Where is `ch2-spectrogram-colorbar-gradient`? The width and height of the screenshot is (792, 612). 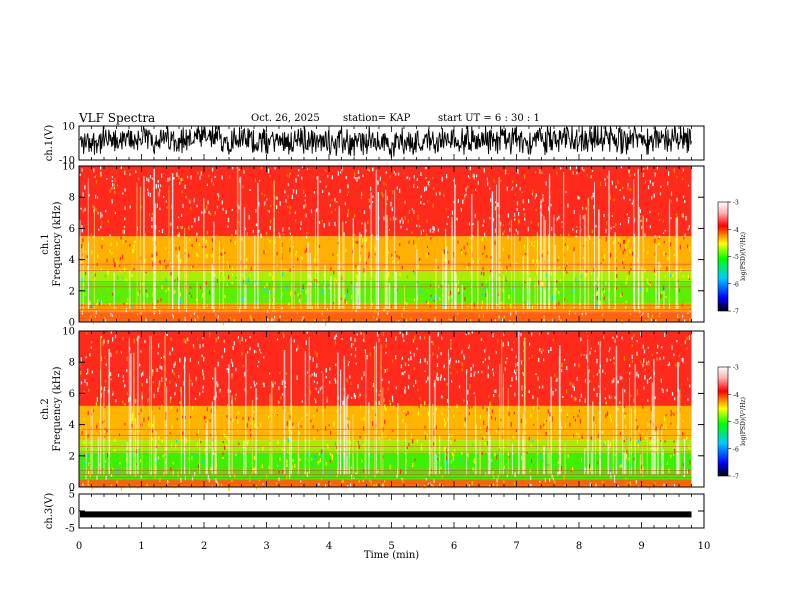 ch2-spectrogram-colorbar-gradient is located at coordinates (723, 421).